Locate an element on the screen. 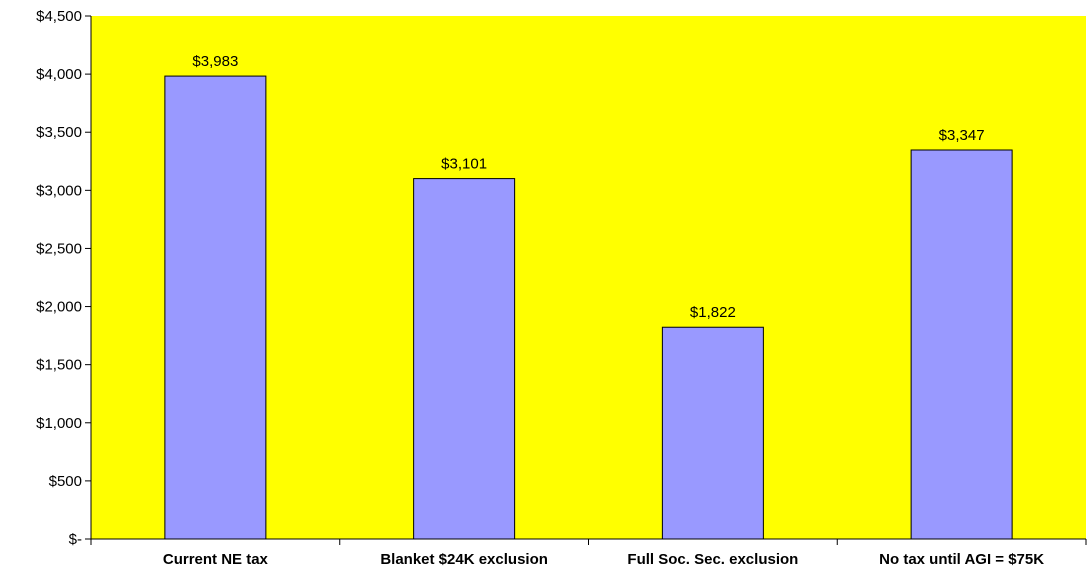  y-tick-label: $3,000 is located at coordinates (59, 190).